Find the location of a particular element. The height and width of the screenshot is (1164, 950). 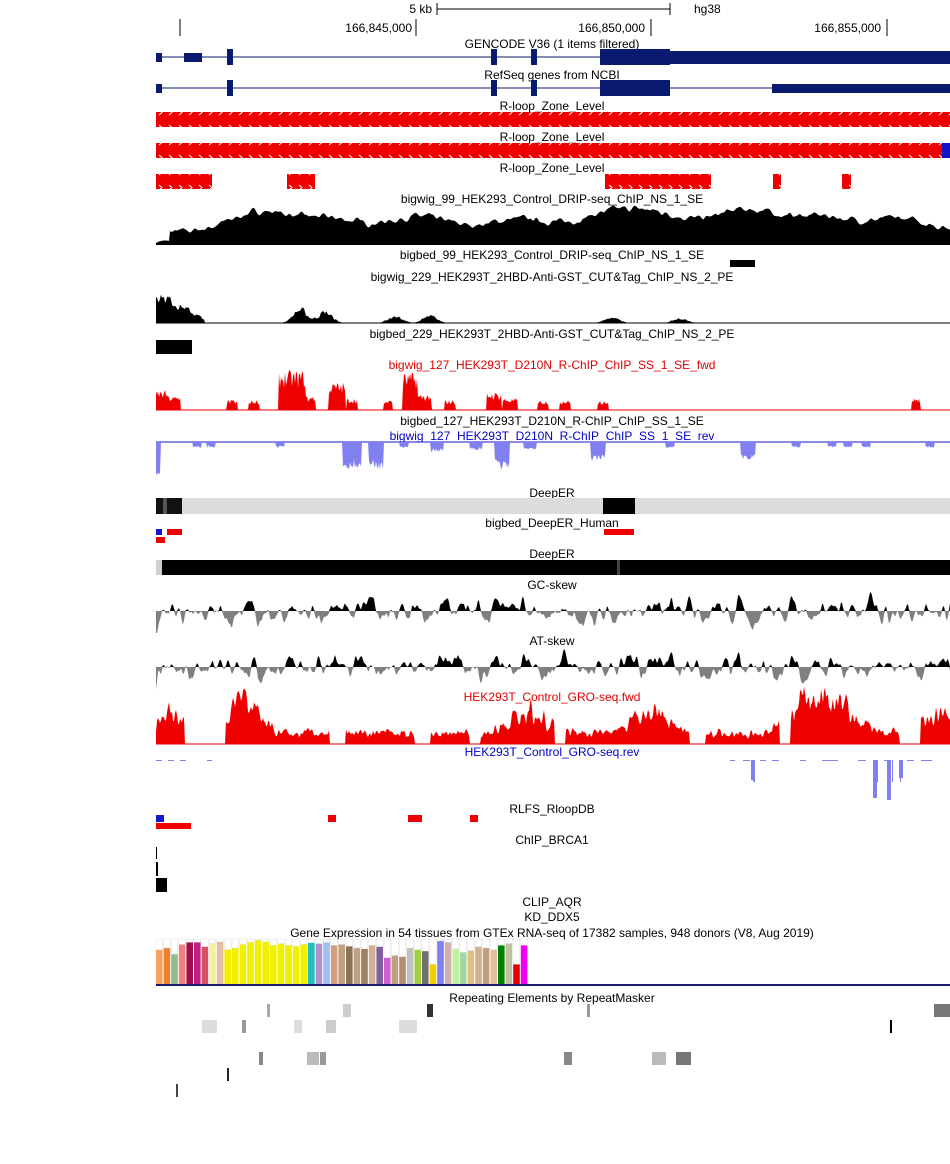

gtex-expression-bars is located at coordinates (341, 961).